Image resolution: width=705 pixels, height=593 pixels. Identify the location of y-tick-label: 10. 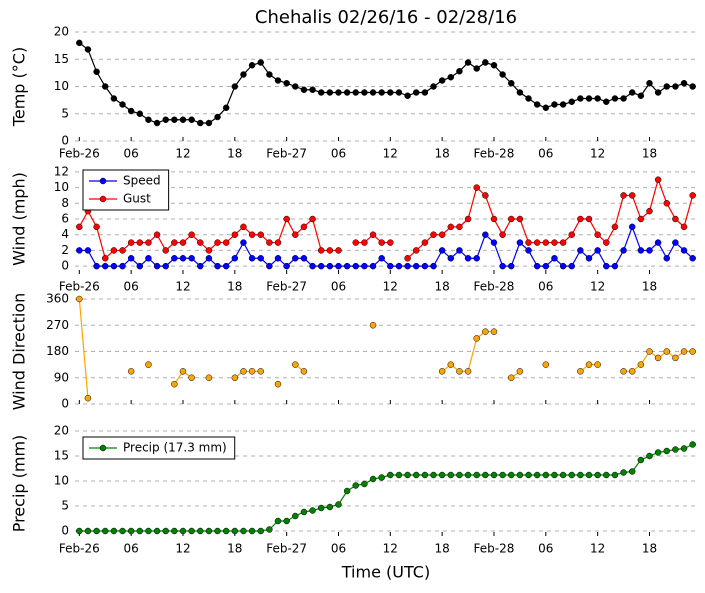
(61, 86).